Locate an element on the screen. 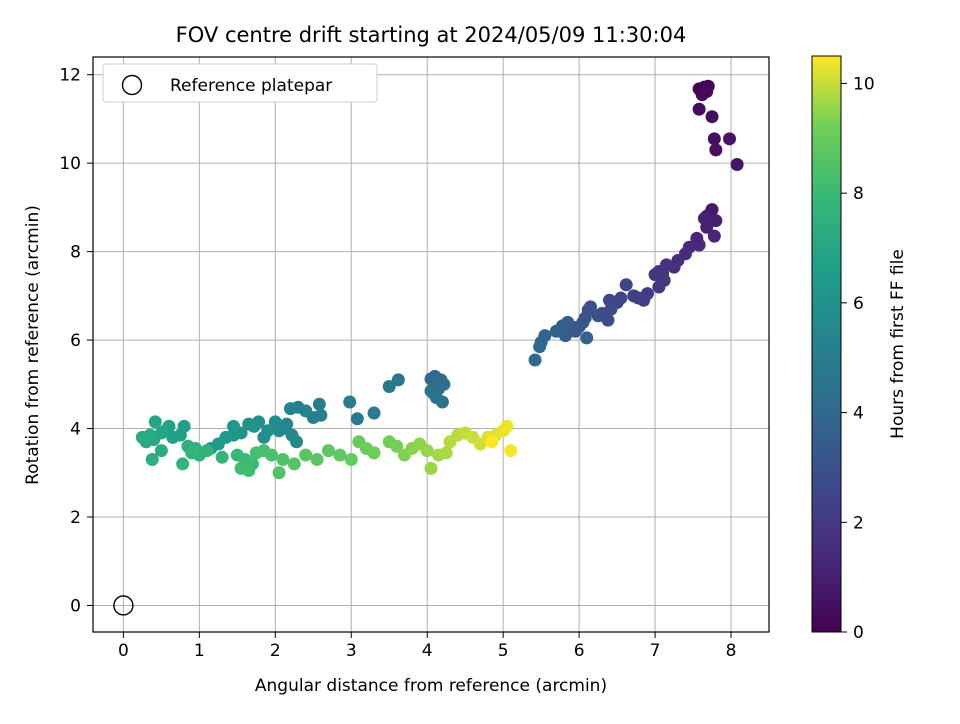 This screenshot has height=724, width=960. legend-box is located at coordinates (240, 83).